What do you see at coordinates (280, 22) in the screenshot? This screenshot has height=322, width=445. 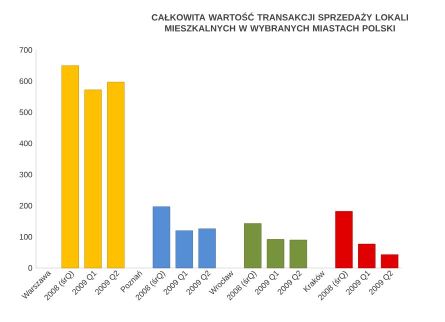 I see `chart-title: CAŁKOWITA WARTOŚĆ TRANSAKCJI SPRZEDAŻY LOKALI MIESZKALNYCH W WYBRANYCH MIASTACH POLSKI` at bounding box center [280, 22].